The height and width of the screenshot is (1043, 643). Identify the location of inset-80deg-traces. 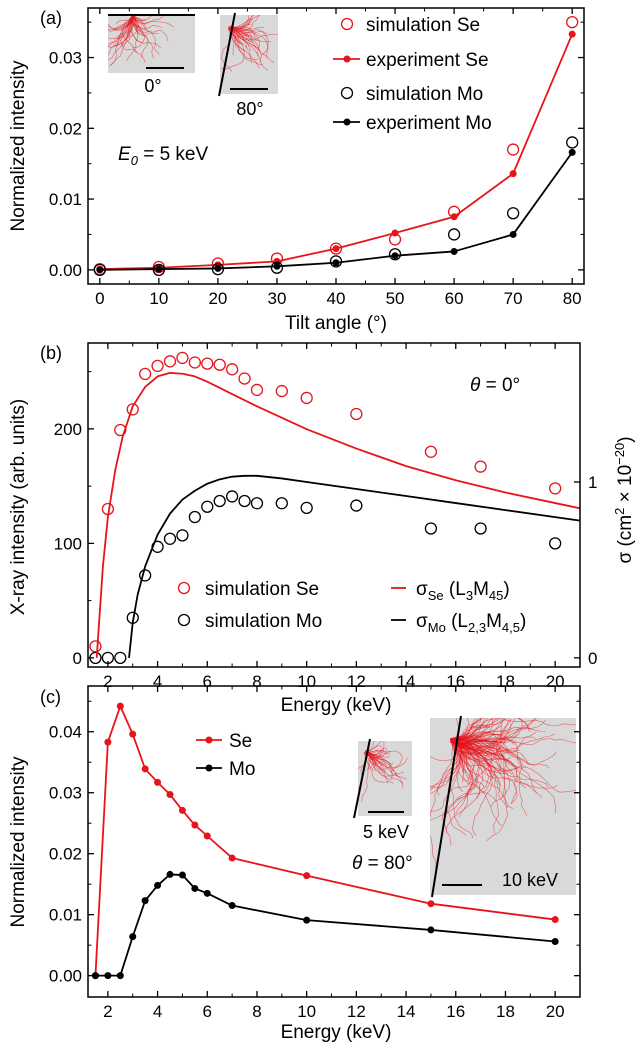
(249, 43).